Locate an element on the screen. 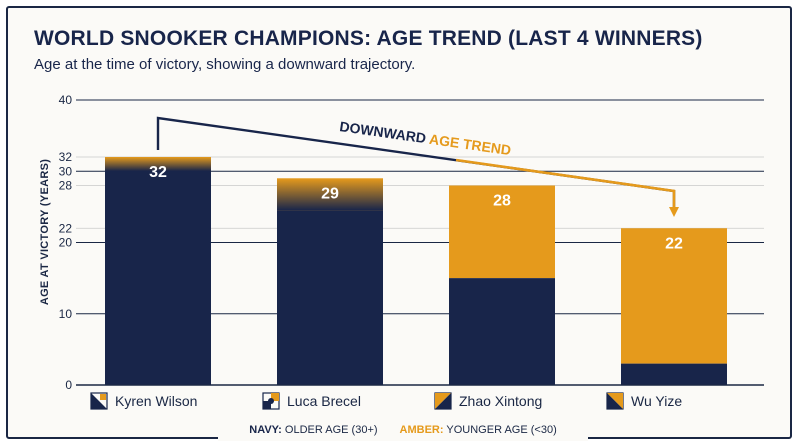  legend-amber: AMBER: YOUNGER AGE (<30) is located at coordinates (478, 430).